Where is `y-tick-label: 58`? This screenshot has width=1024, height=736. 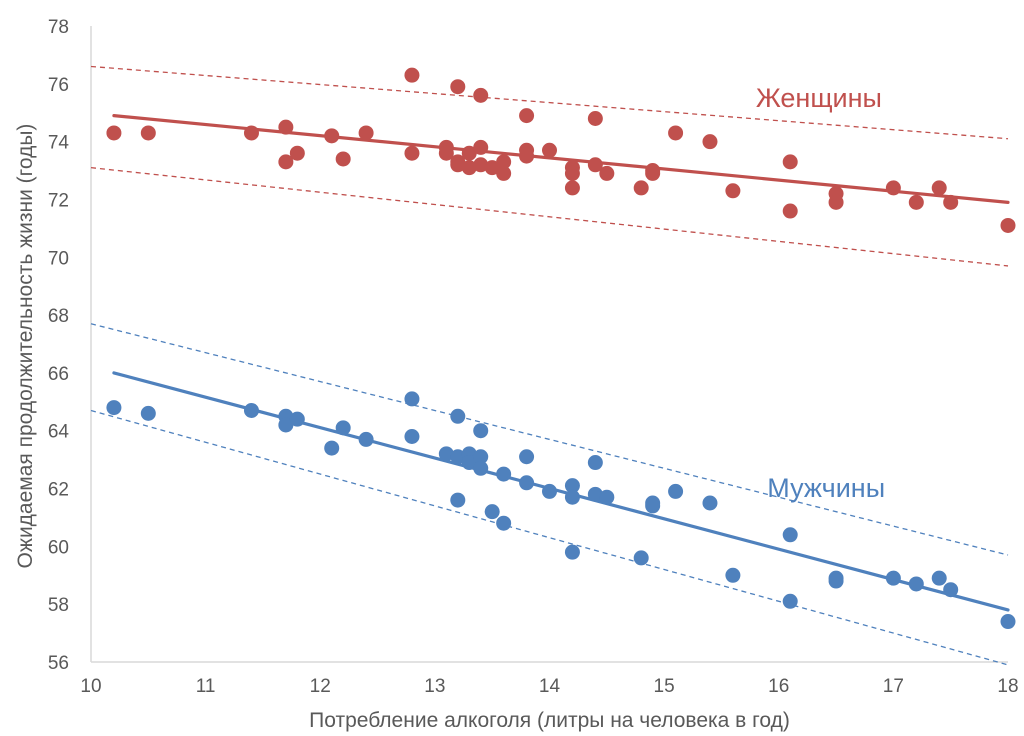
y-tick-label: 58 is located at coordinates (58, 605).